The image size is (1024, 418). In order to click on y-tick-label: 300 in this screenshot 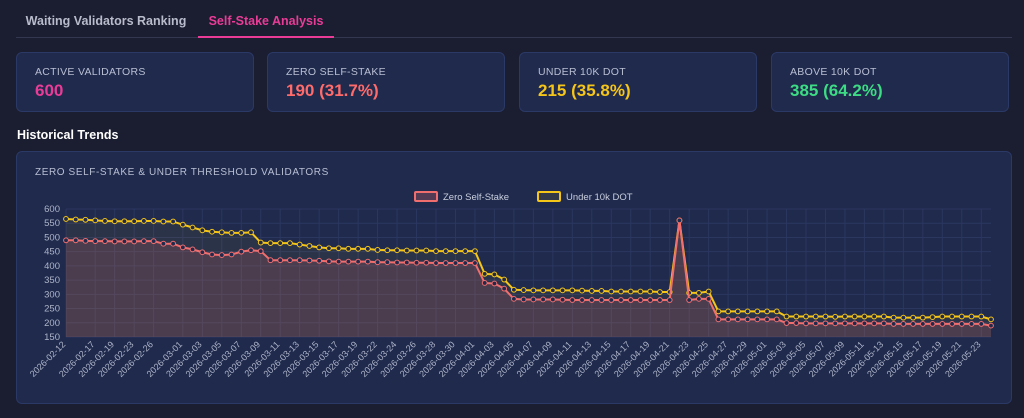, I will do `click(52, 294)`.